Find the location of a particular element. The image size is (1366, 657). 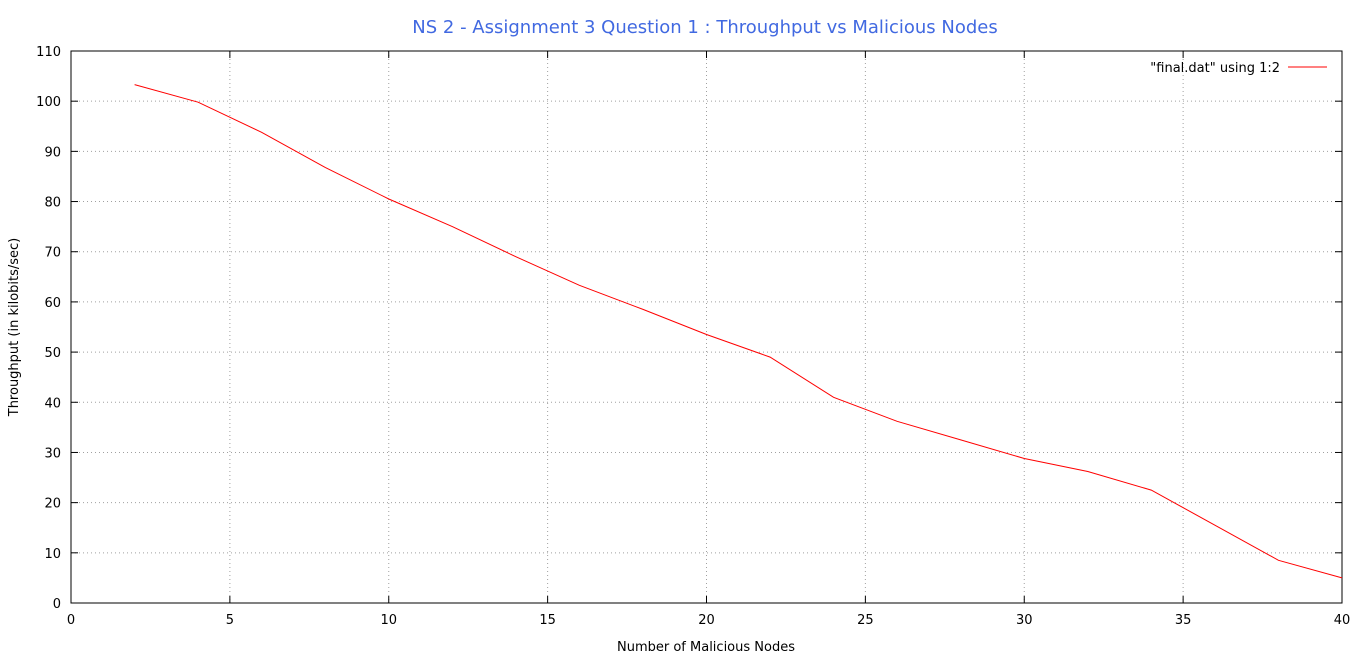

y-tick-label: 100 is located at coordinates (48, 102).